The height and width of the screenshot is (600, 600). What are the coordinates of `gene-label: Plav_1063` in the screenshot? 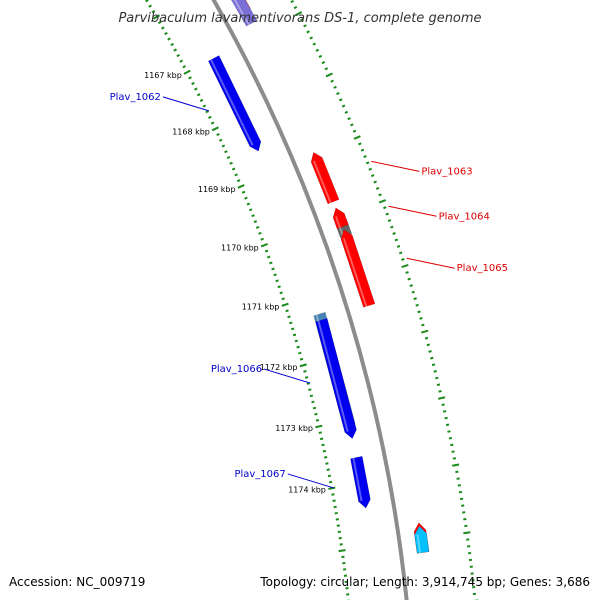 It's located at (446, 171).